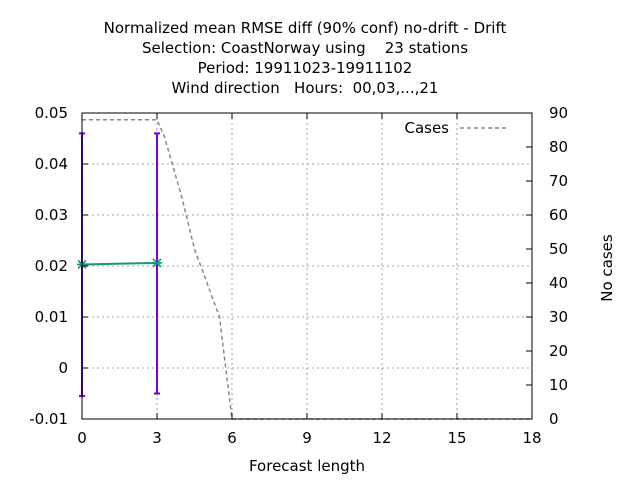 The image size is (640, 480). What do you see at coordinates (558, 181) in the screenshot?
I see `y2-tick-label: 70` at bounding box center [558, 181].